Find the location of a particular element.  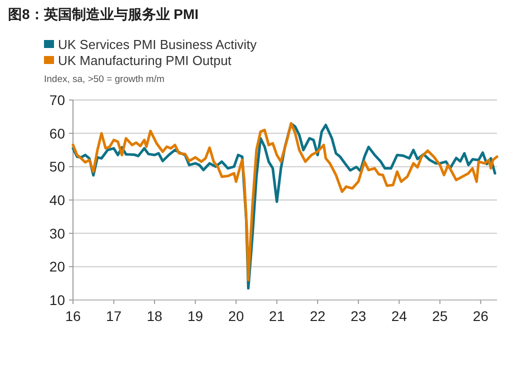

y-tick-label: 10 is located at coordinates (57, 300).